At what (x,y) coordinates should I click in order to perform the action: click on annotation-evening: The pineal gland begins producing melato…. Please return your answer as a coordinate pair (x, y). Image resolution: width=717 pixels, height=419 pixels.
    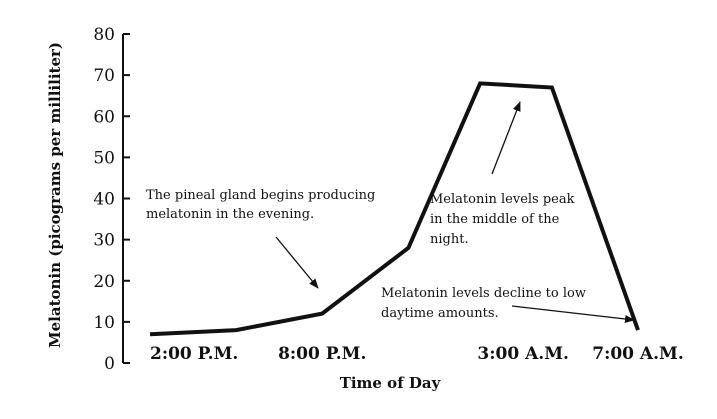
    Looking at the image, I should click on (263, 205).